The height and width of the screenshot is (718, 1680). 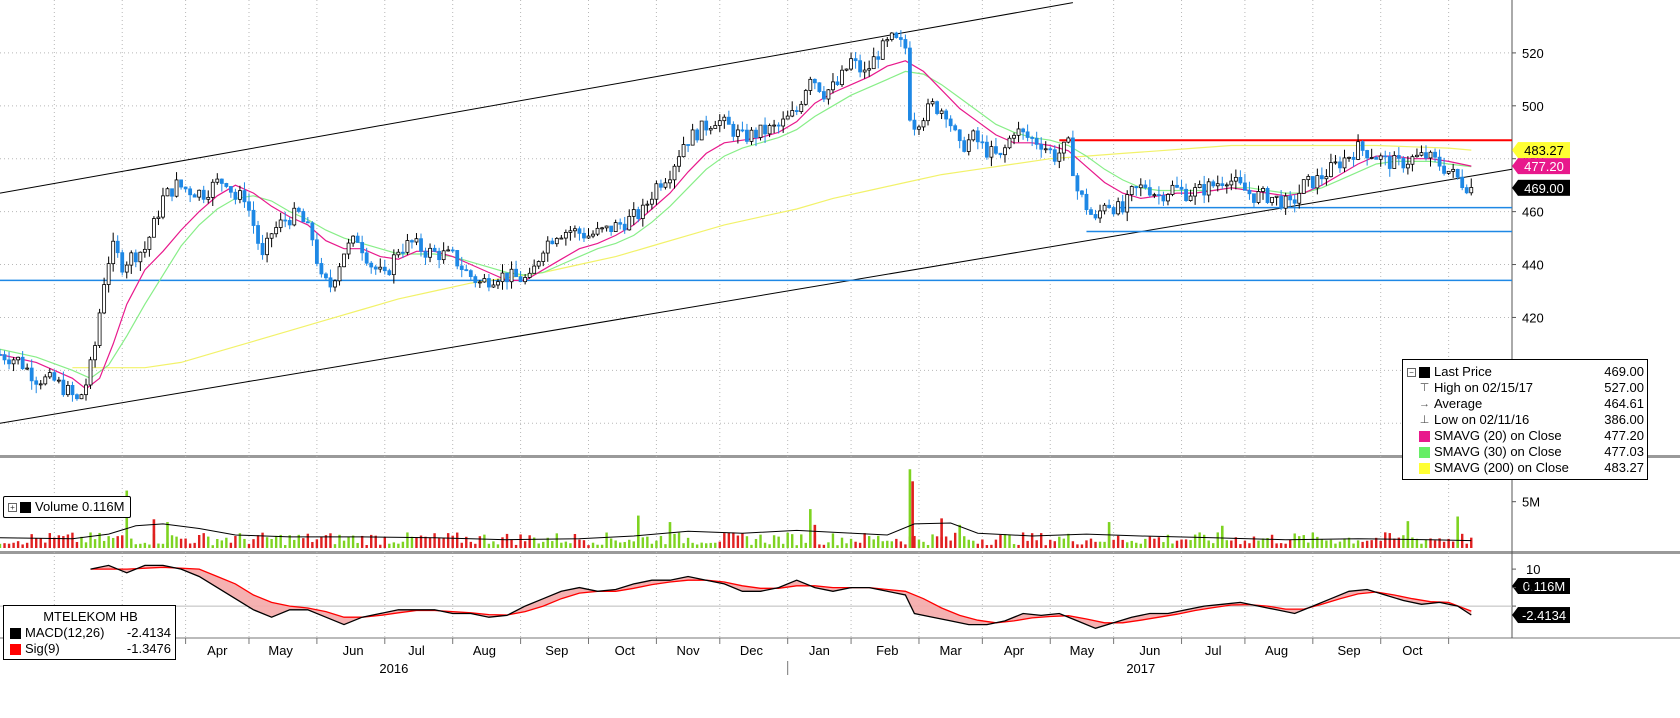 I want to click on macd-value: -2.4134, so click(x=148, y=632).